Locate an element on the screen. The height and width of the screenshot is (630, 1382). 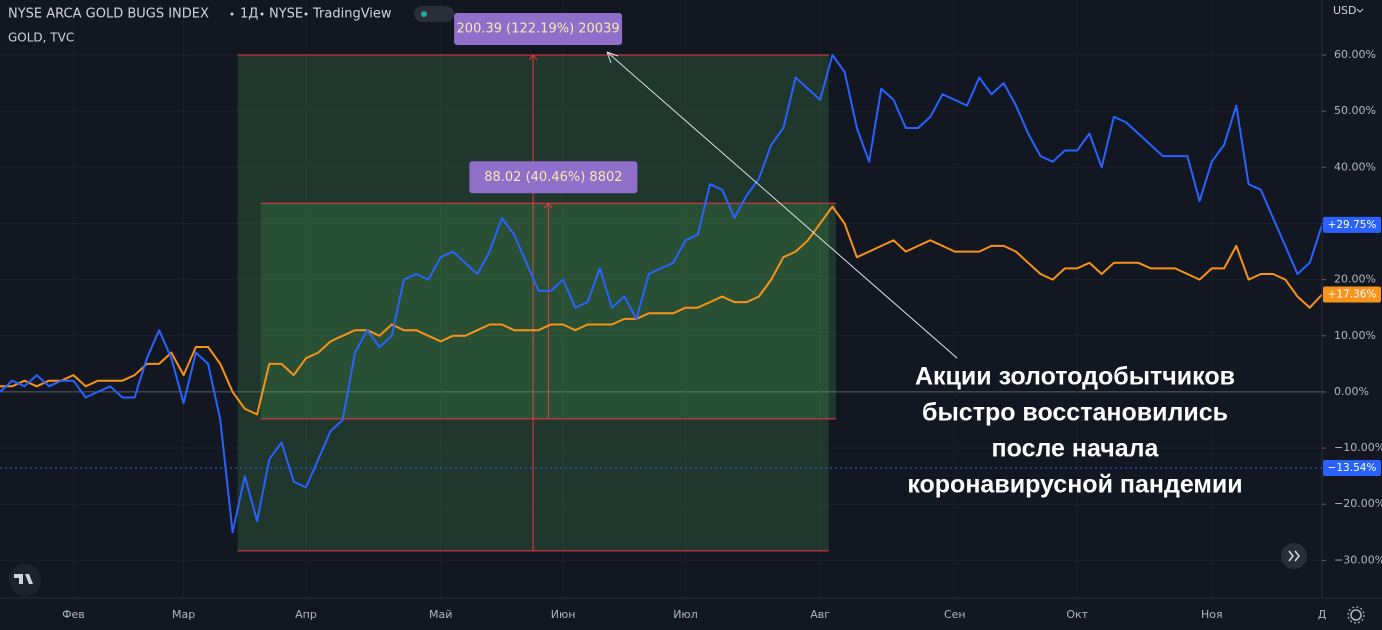
x-tick-label: Мар is located at coordinates (183, 614).